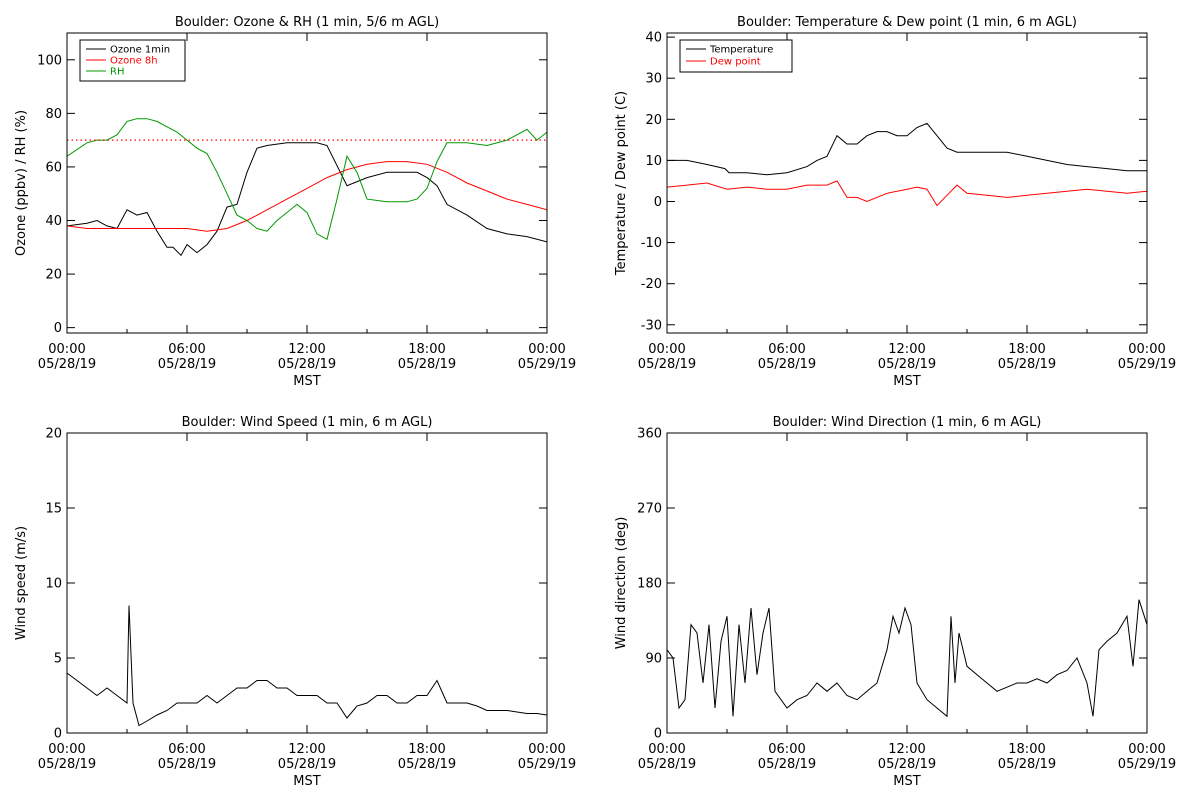 This screenshot has width=1200, height=800. I want to click on legend-label: Temperature, so click(741, 50).